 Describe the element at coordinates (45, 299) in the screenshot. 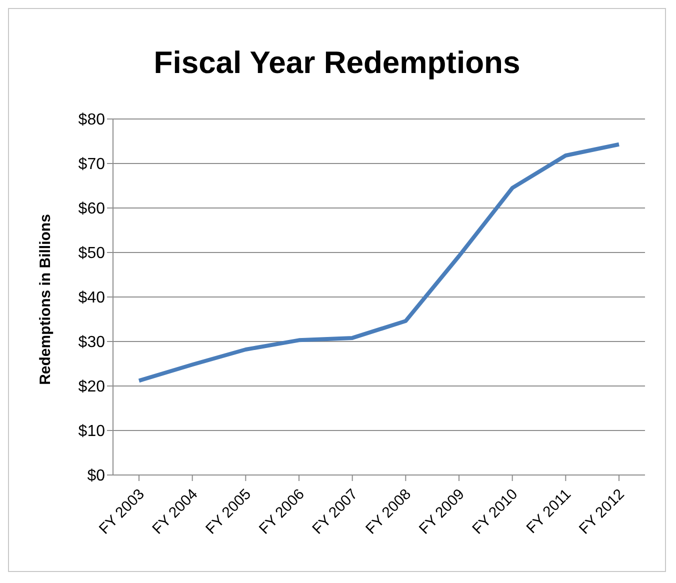

I see `y-axis-title: Redemptions in Billions` at that location.